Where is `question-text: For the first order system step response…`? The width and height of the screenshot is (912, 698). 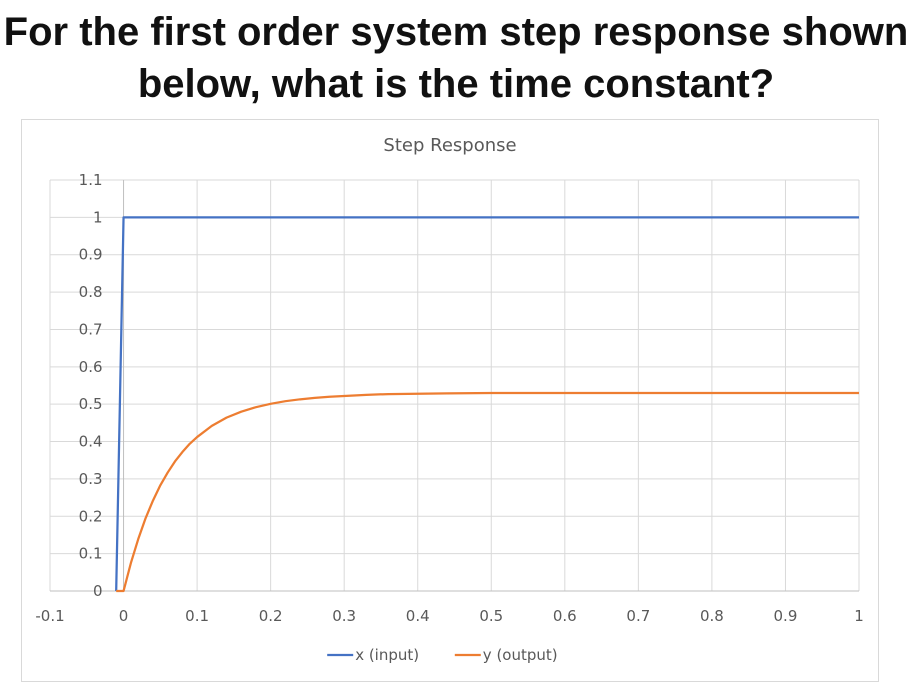
question-text: For the first order system step response… is located at coordinates (456, 58).